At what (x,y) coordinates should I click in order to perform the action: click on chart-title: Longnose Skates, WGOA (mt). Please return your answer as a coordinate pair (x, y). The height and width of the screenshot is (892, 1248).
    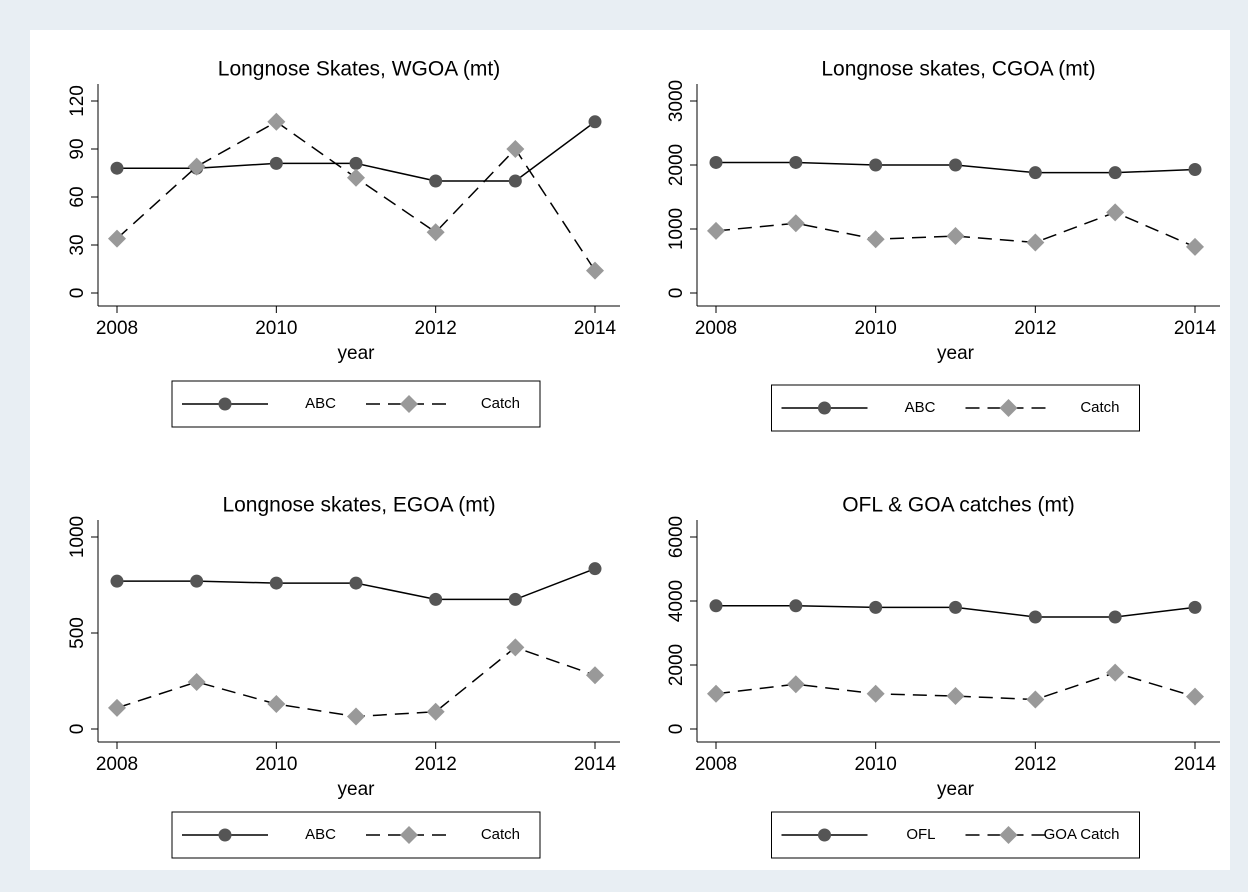
    Looking at the image, I should click on (359, 69).